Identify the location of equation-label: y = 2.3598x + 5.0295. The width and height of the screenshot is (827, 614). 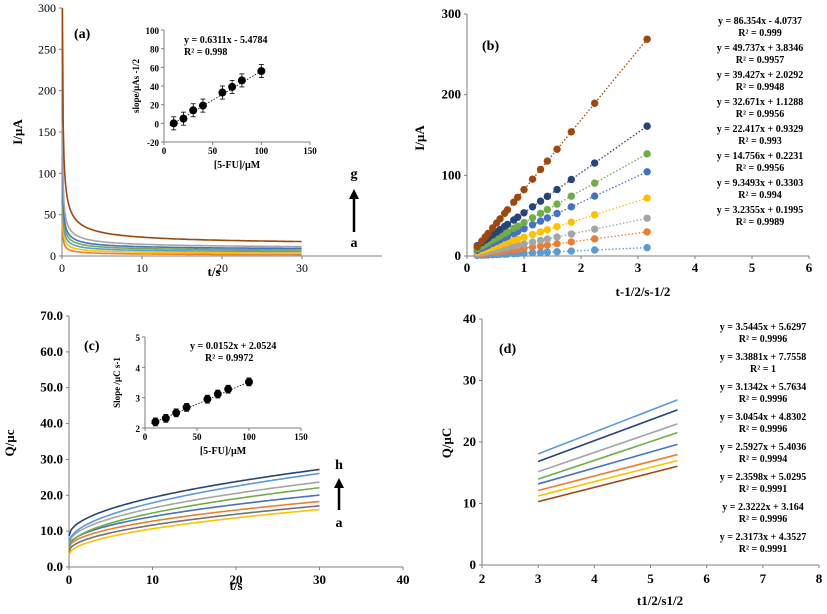
(763, 477).